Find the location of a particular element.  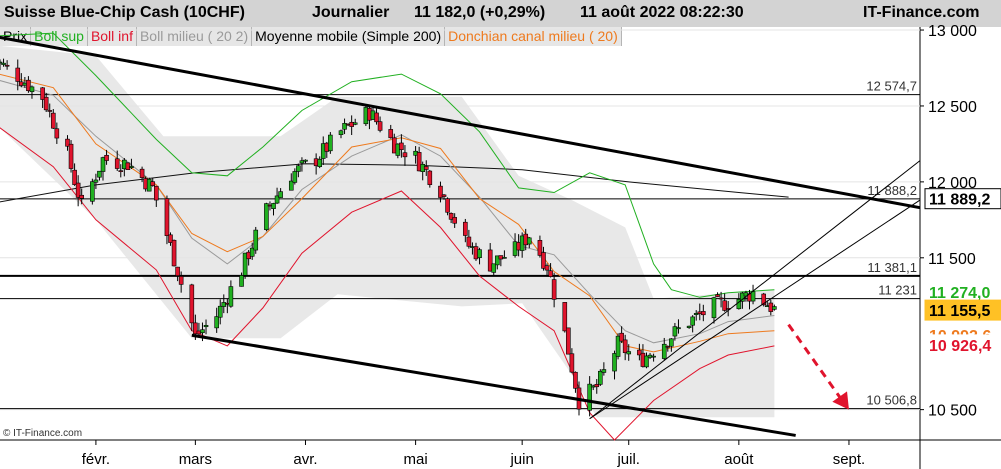

level-label: 10 506,8 is located at coordinates (891, 400).